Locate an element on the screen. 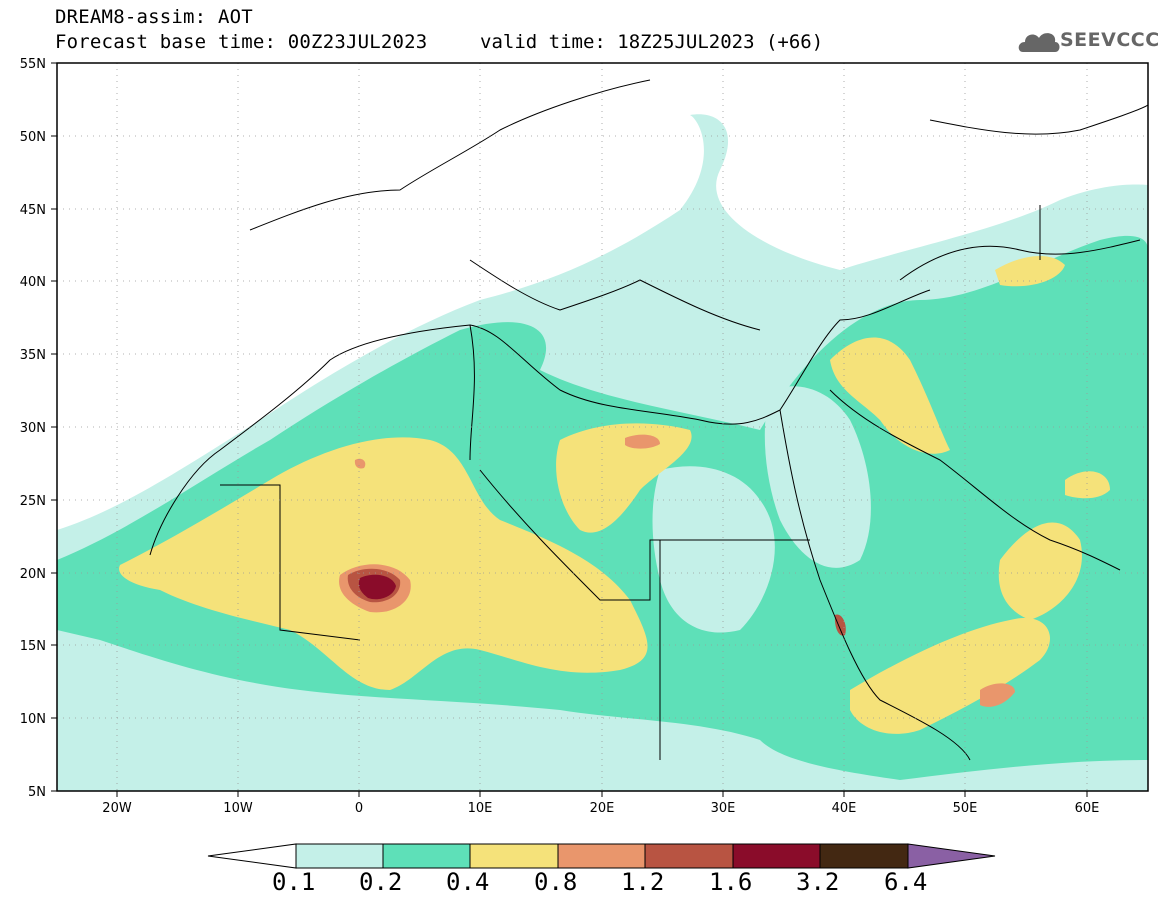  valid-time: valid time: 18Z25JUL2023 (+66) is located at coordinates (652, 42).